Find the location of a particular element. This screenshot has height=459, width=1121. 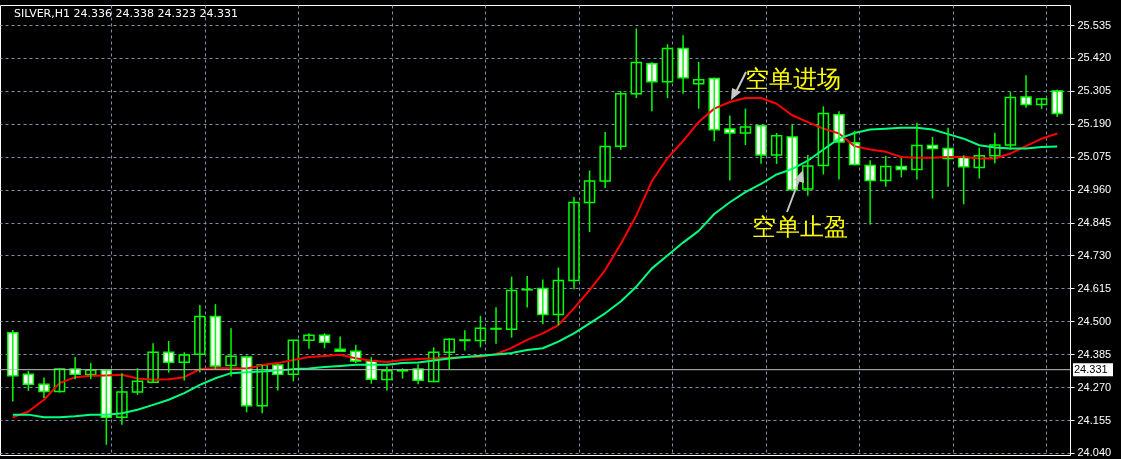

y-tick-label: 24.500 is located at coordinates (1094, 320).